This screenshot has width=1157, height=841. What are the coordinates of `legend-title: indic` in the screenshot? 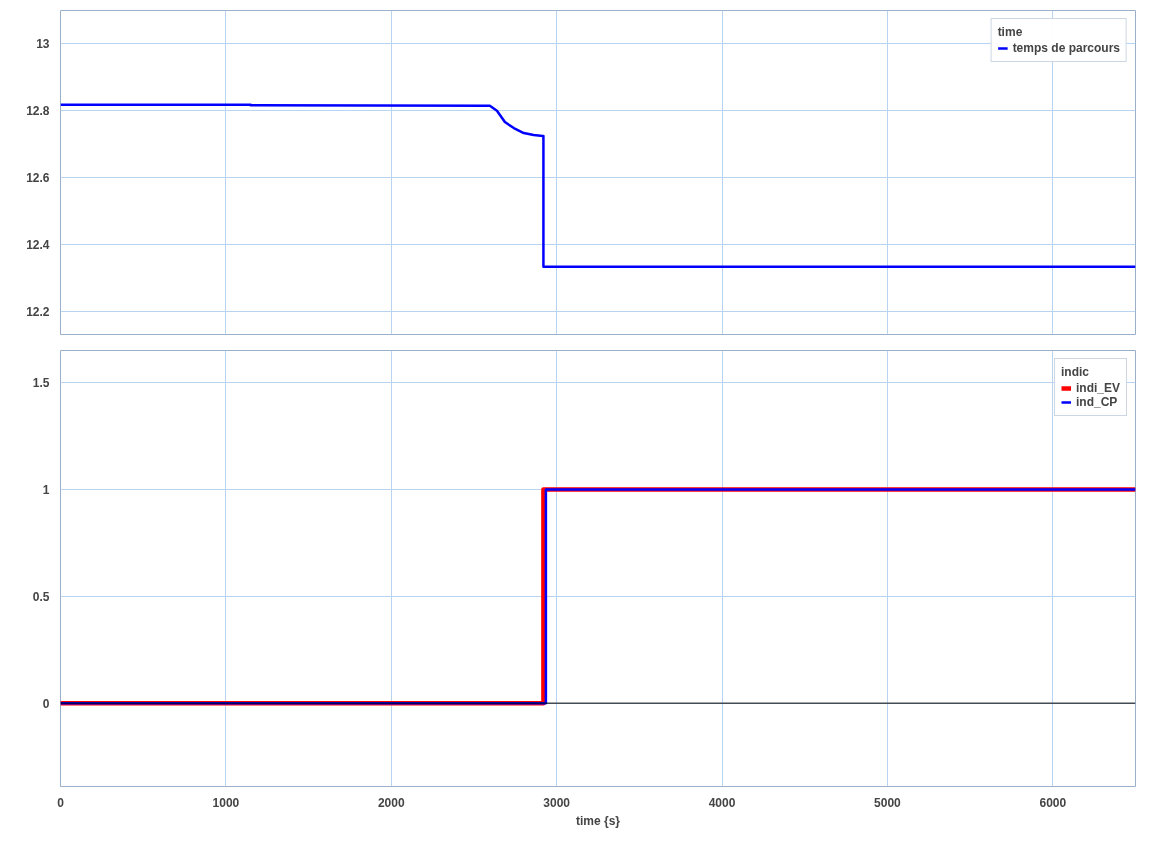 It's located at (1075, 372).